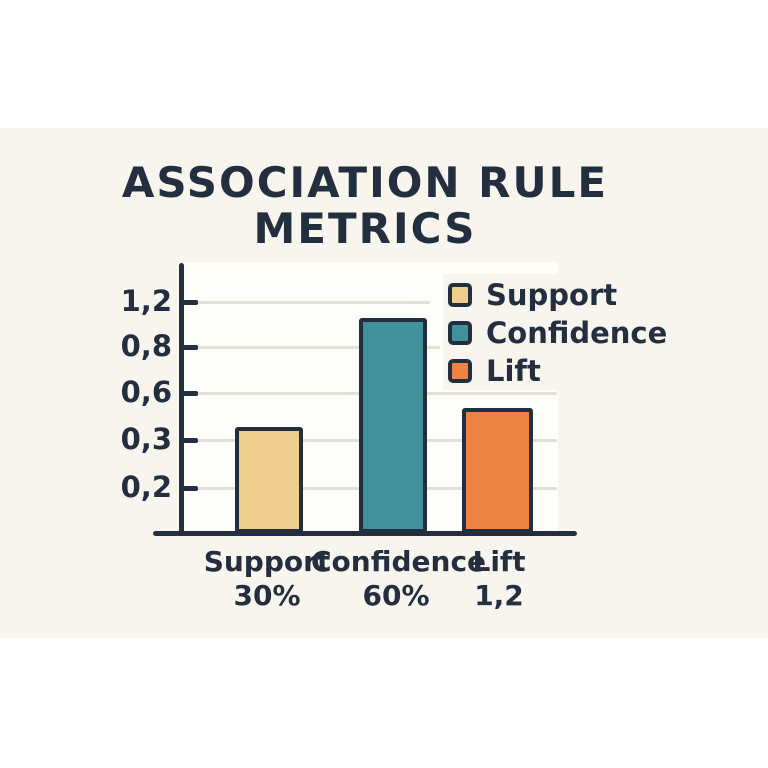  I want to click on legend-item-confidence: Confidence, so click(558, 333).